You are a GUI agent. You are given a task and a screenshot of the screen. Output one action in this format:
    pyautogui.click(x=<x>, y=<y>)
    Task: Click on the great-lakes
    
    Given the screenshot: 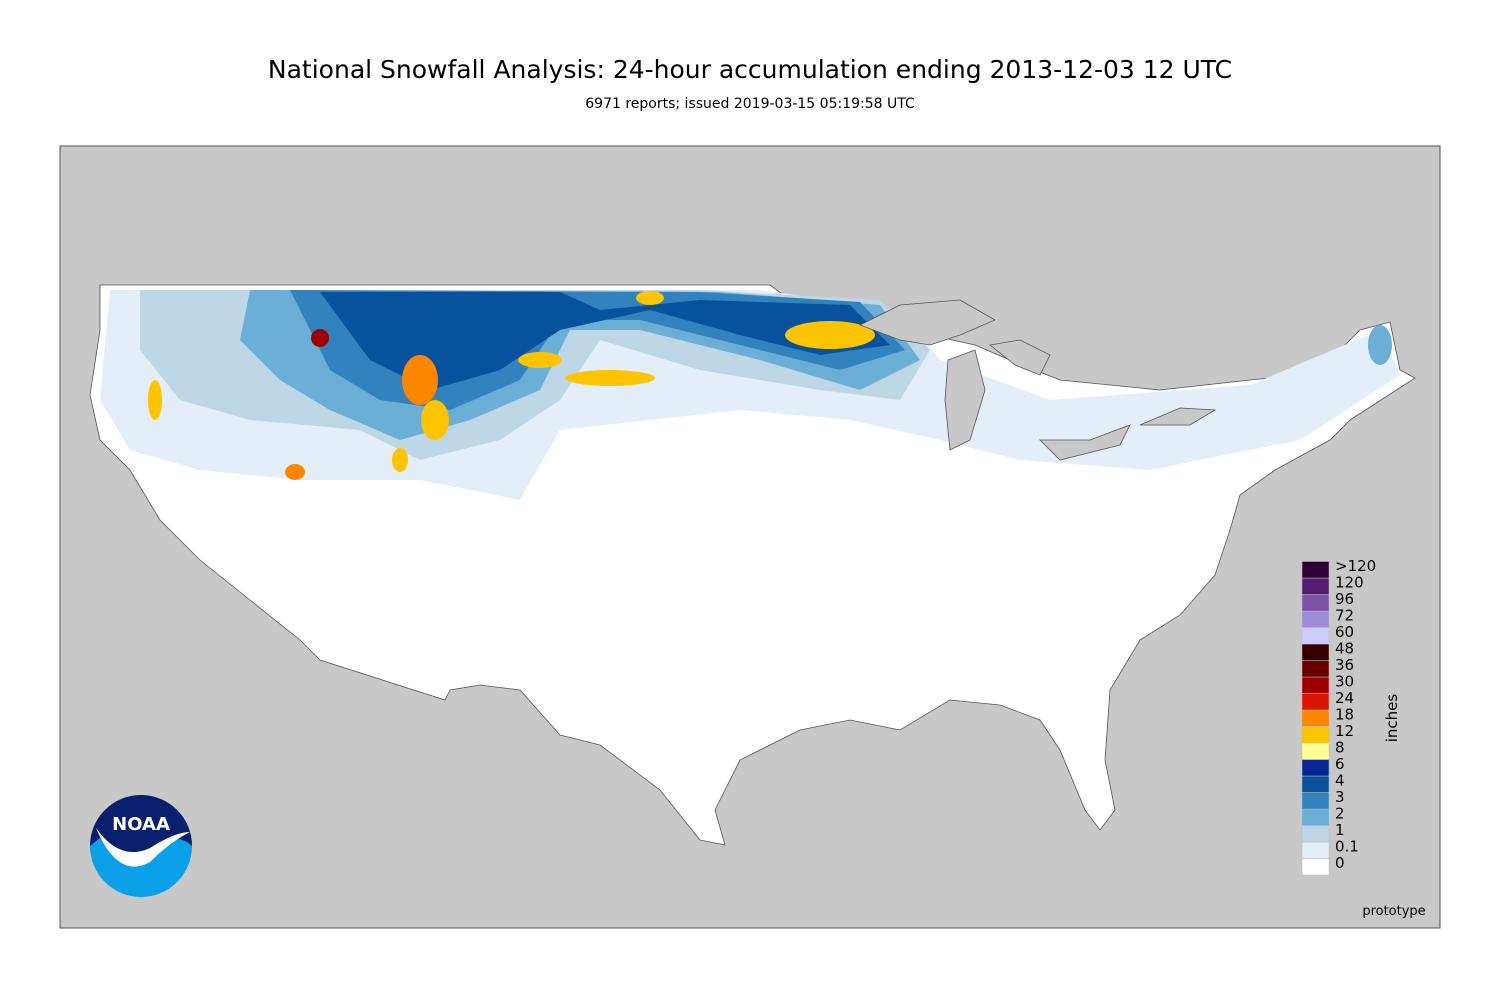 What is the action you would take?
    pyautogui.click(x=1038, y=380)
    